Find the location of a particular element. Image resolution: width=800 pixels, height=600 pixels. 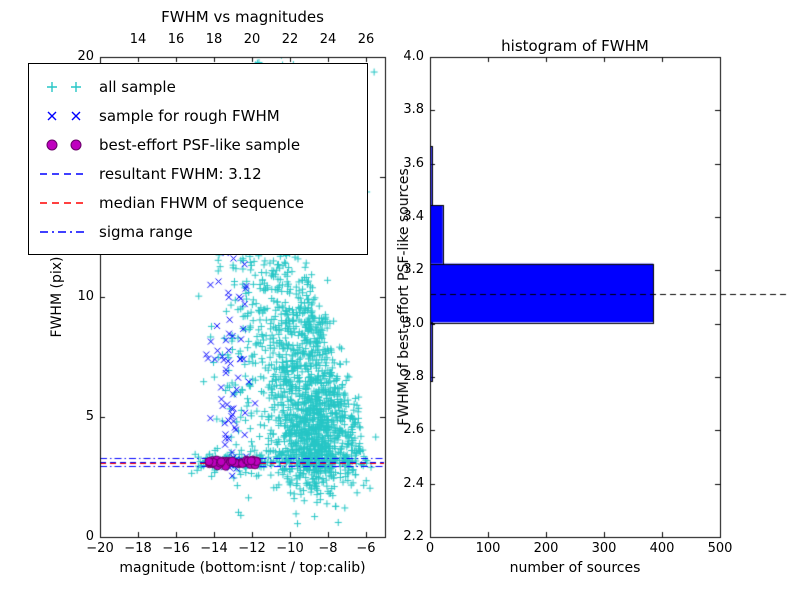

right-plot-title: histogram of FWHM is located at coordinates (575, 46).